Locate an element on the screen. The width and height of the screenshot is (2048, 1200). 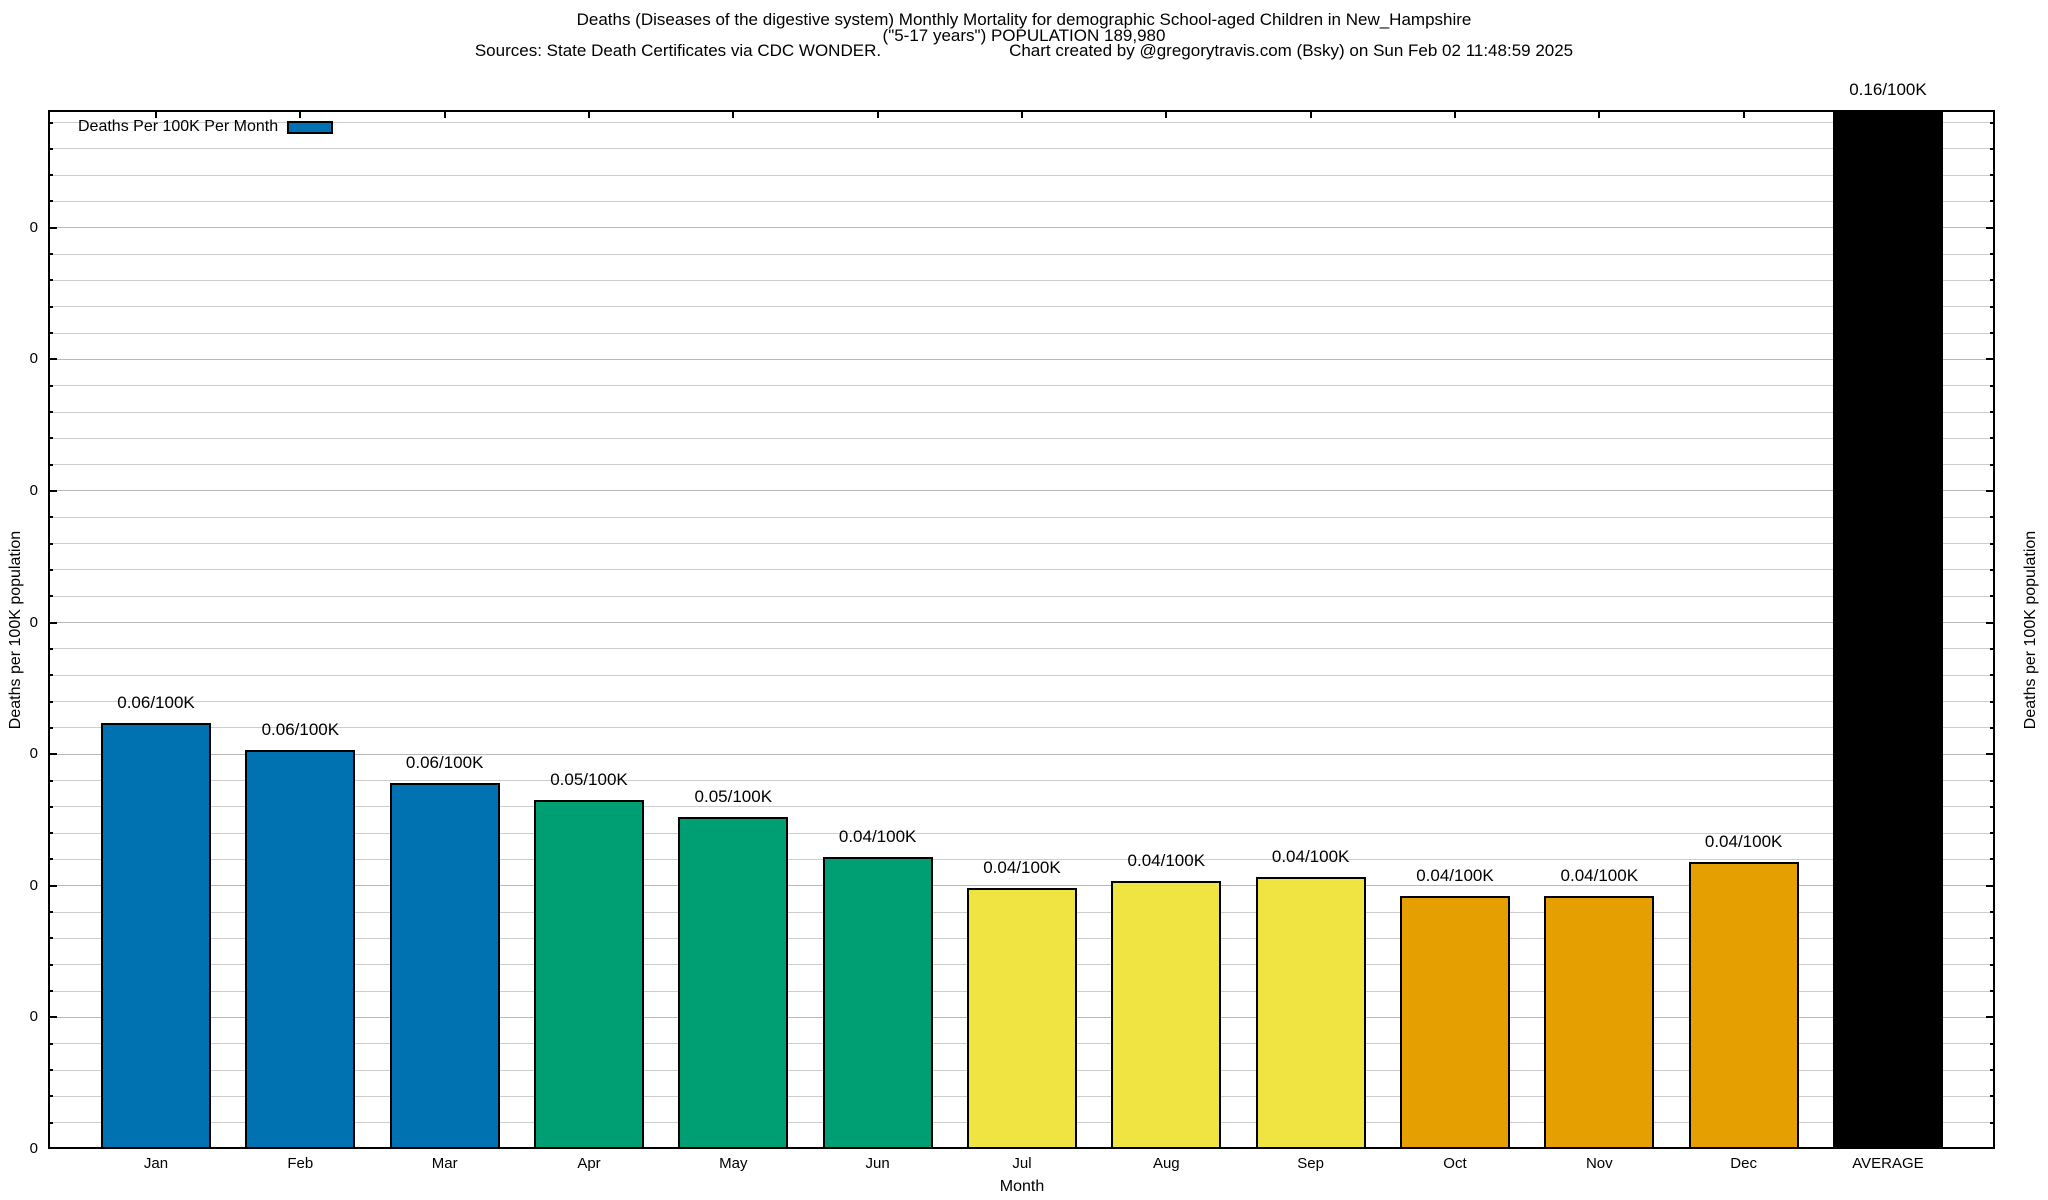
x-tick-label: Sep is located at coordinates (1310, 1163).